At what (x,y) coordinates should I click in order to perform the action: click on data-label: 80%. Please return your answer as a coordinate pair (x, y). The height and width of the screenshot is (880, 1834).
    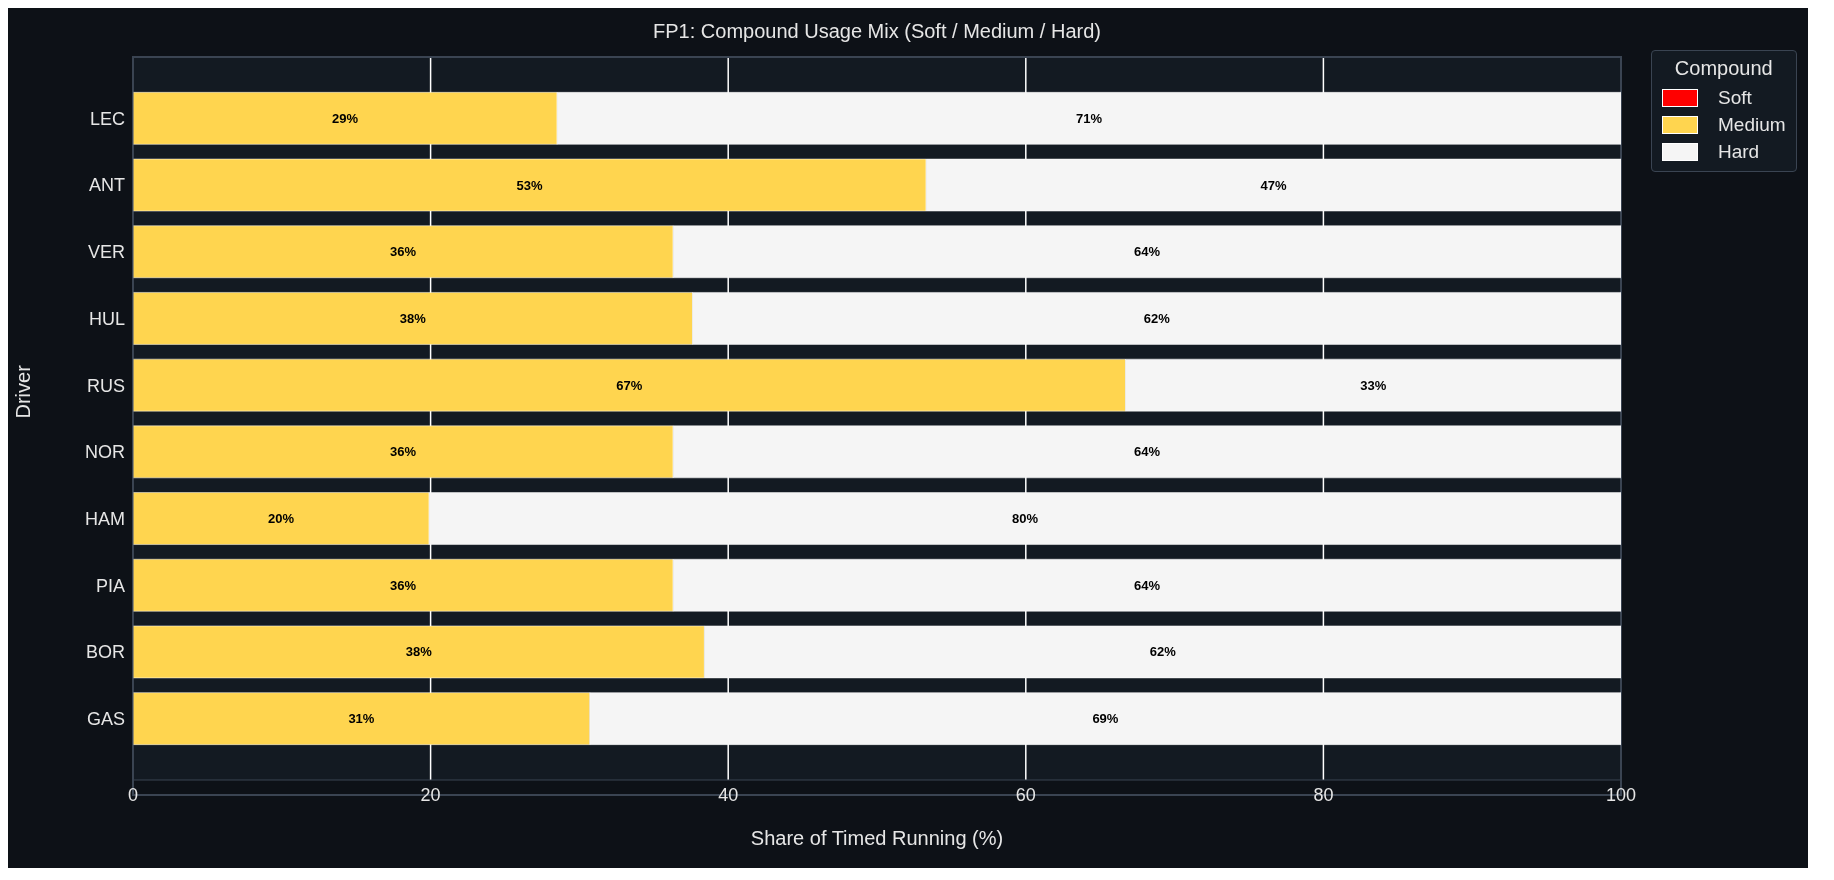
    Looking at the image, I should click on (1025, 519).